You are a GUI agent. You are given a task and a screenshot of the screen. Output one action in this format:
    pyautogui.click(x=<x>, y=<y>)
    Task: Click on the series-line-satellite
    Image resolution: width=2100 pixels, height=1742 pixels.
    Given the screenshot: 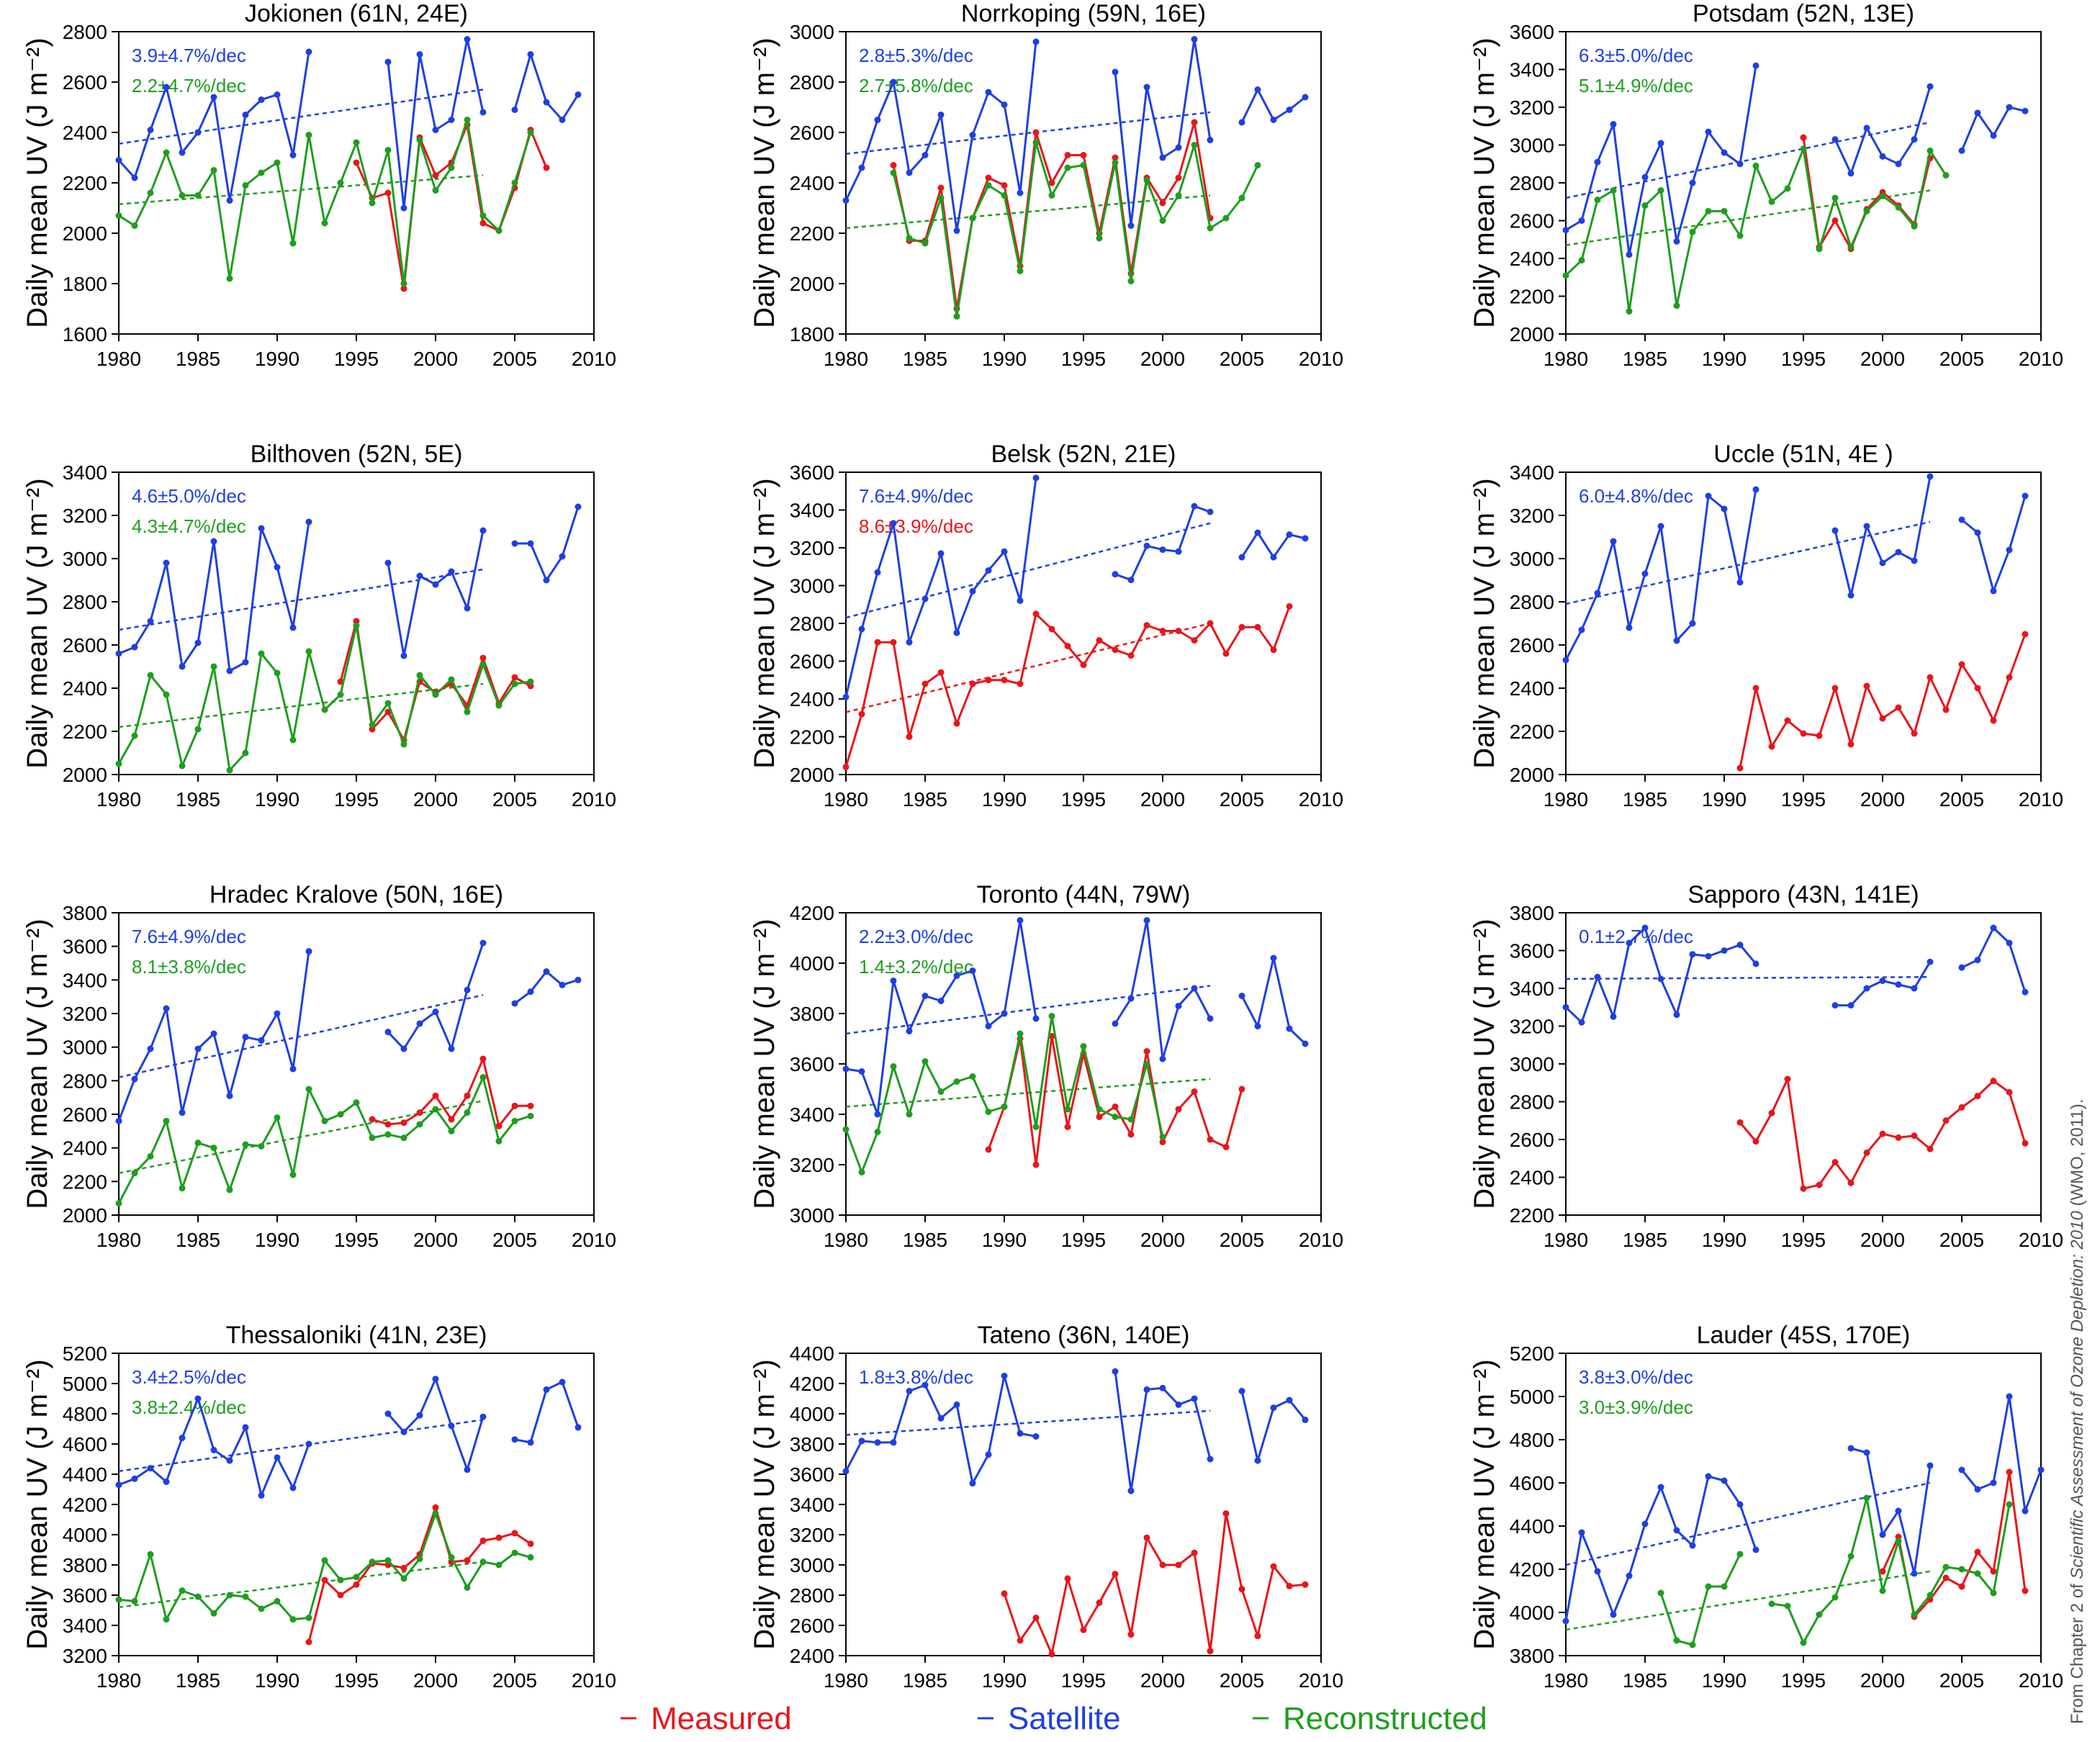 What is the action you would take?
    pyautogui.click(x=1883, y=131)
    